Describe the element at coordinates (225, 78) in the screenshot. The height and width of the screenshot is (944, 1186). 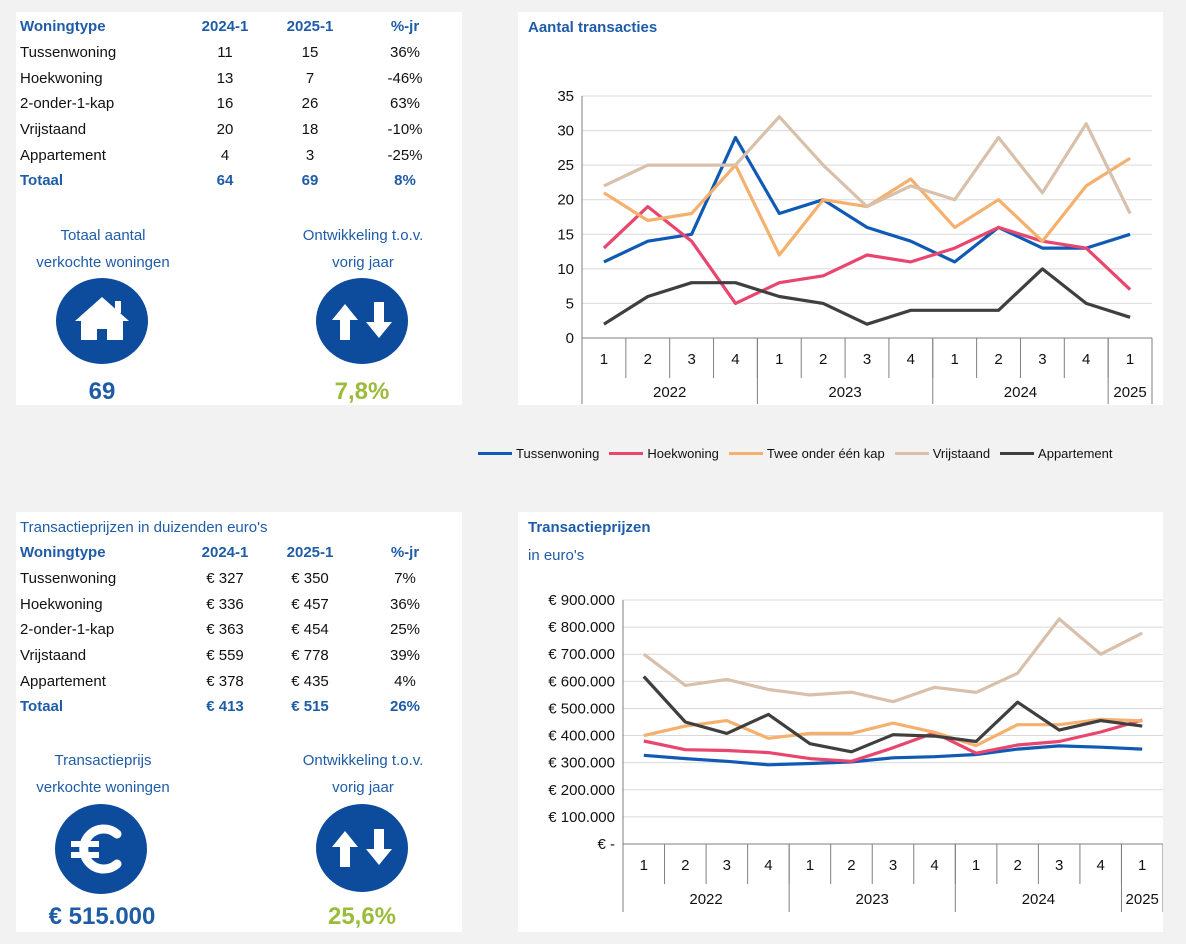
I see `cell: 13` at that location.